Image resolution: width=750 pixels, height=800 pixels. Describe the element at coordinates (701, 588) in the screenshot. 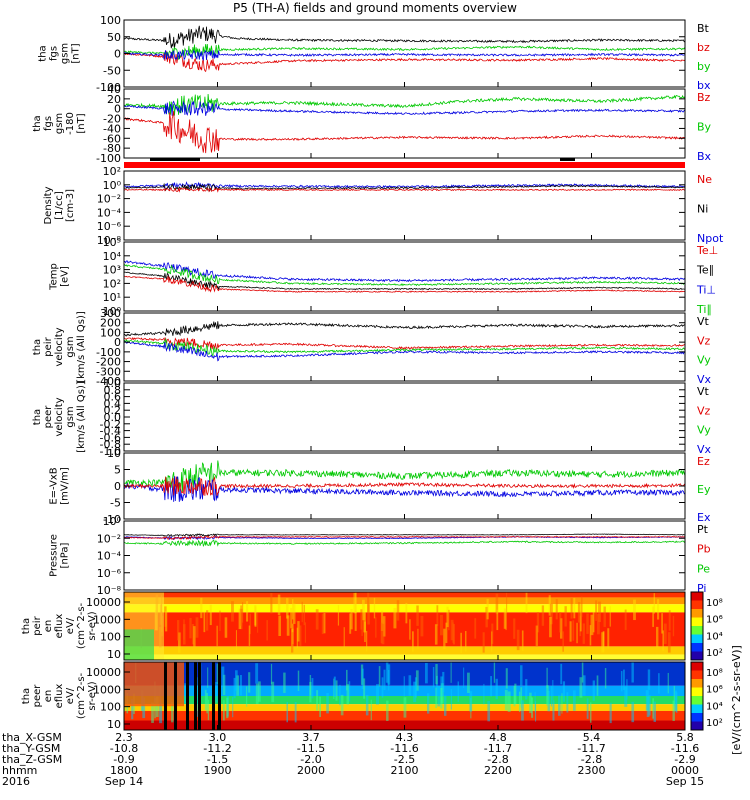

I see `legend-Pi: Pi` at that location.